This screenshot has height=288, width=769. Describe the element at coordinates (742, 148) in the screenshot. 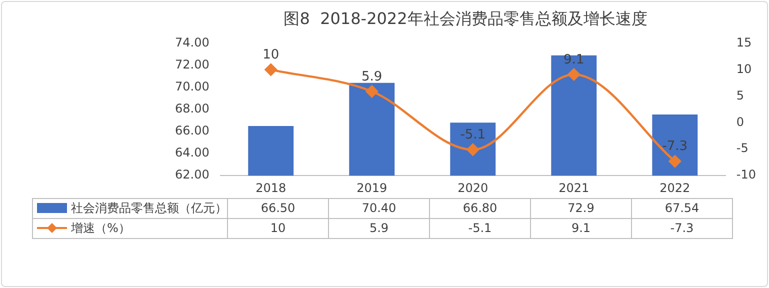

I see `y2-tick-label: -5` at that location.